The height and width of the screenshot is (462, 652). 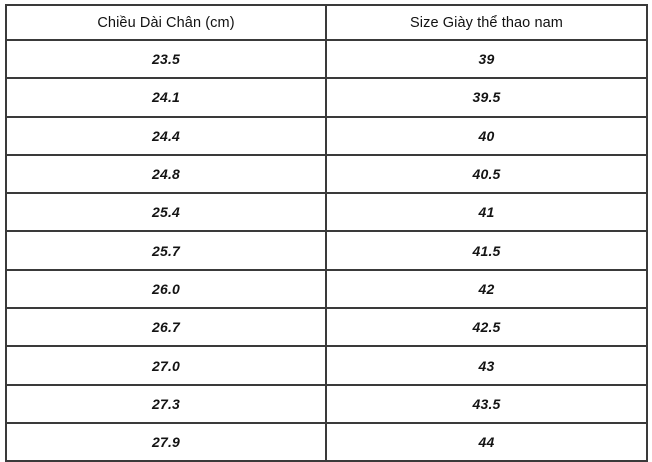 I want to click on table-row: 23.5 39, so click(x=326, y=59).